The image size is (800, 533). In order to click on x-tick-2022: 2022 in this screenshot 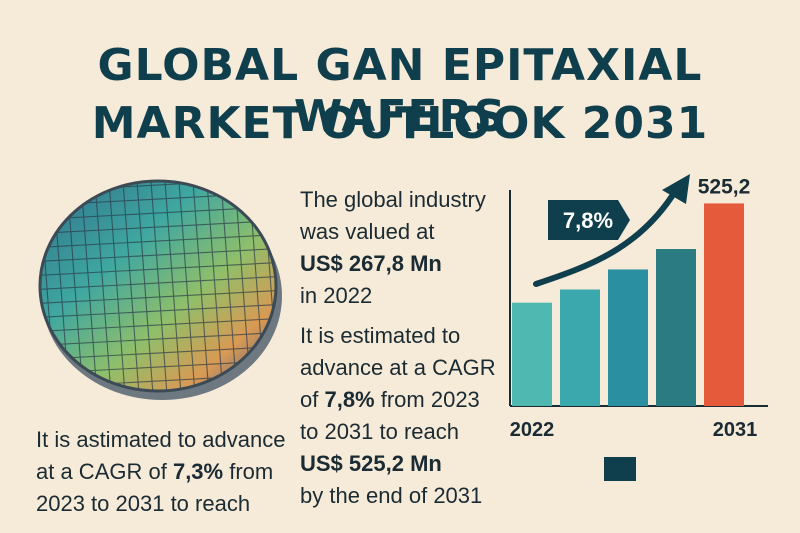, I will do `click(532, 430)`.